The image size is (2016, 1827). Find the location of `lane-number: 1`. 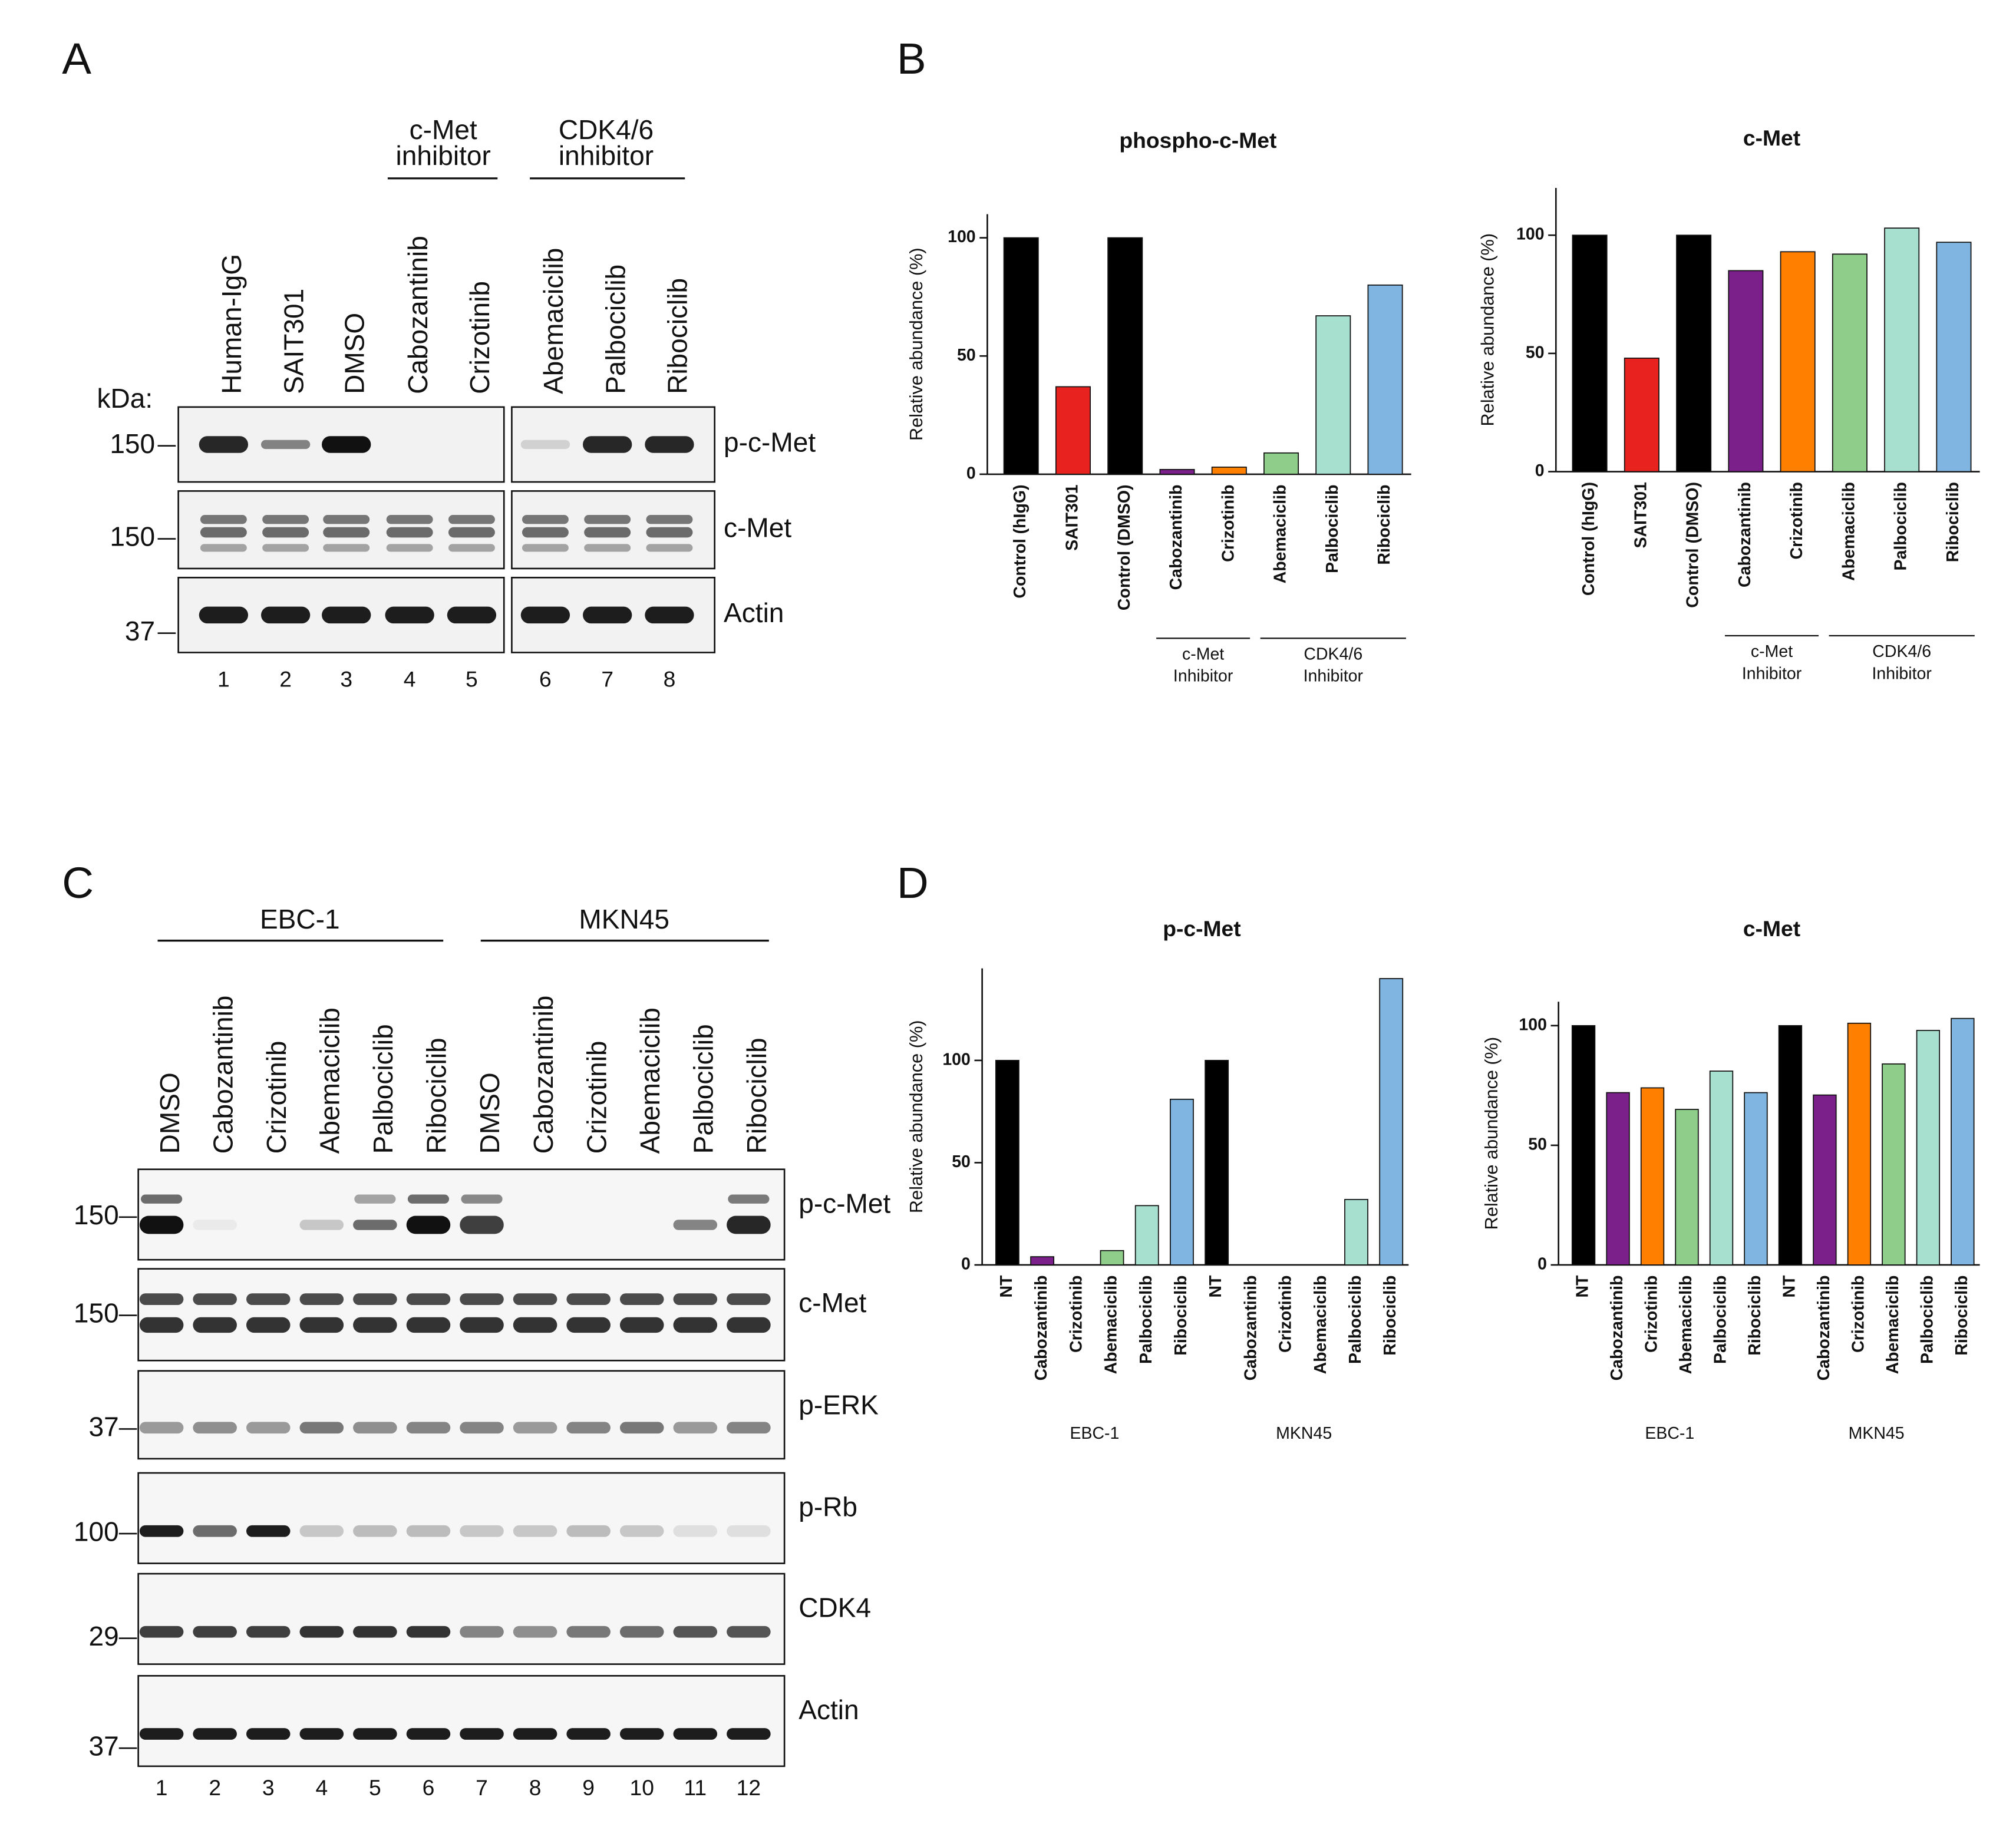

lane-number: 1 is located at coordinates (224, 680).